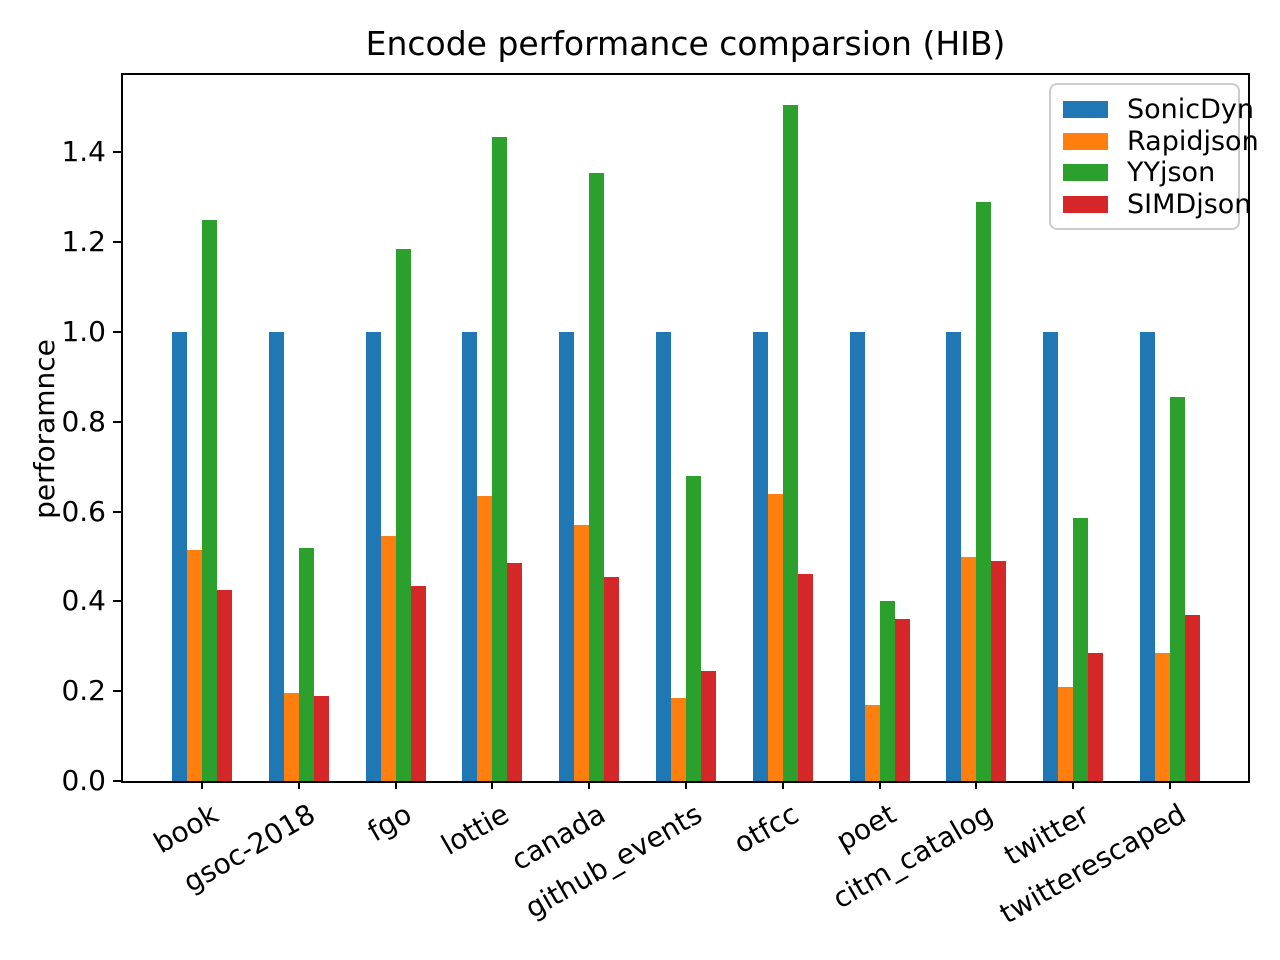 The height and width of the screenshot is (960, 1280). I want to click on bar-SonicDyn-twitter, so click(1051, 556).